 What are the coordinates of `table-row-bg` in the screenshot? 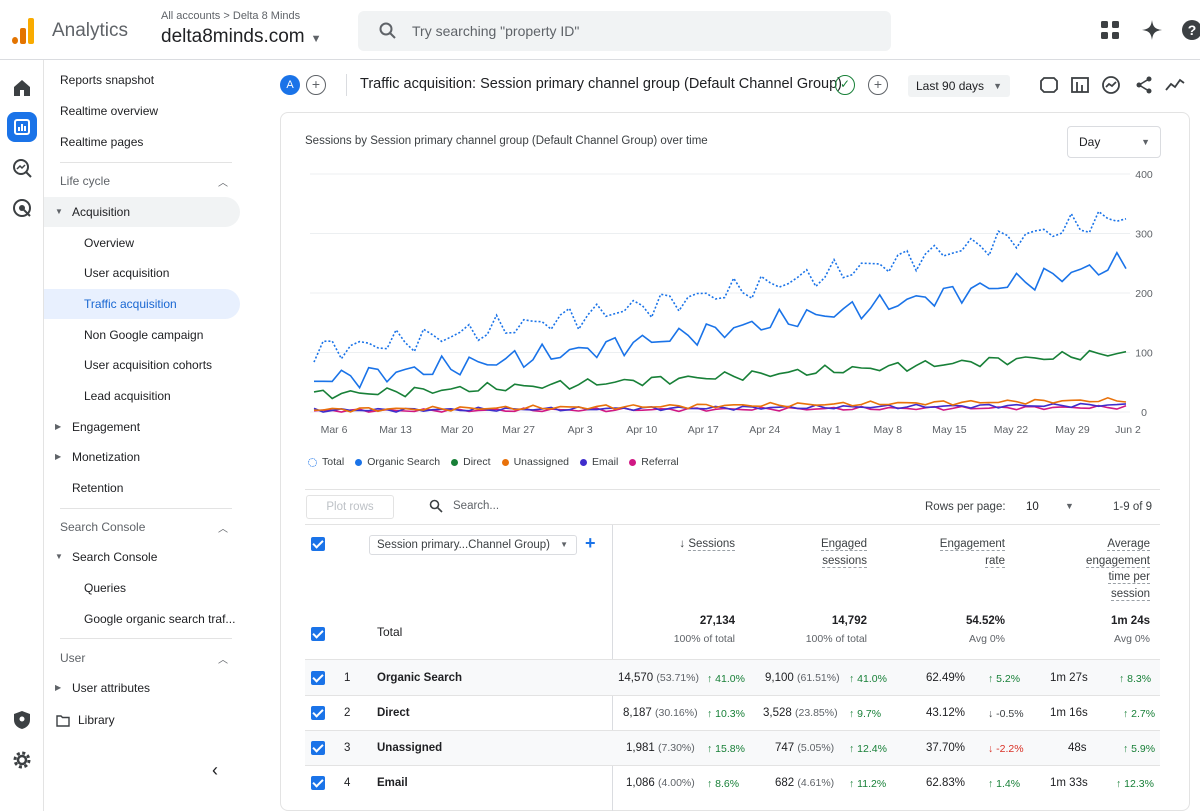 It's located at (732, 748).